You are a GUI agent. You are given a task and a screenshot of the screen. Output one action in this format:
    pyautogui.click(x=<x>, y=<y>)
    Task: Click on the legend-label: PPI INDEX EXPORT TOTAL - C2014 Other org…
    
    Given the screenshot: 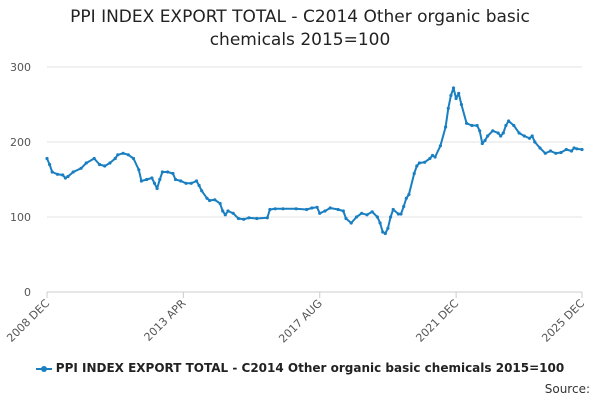 What is the action you would take?
    pyautogui.click(x=310, y=368)
    